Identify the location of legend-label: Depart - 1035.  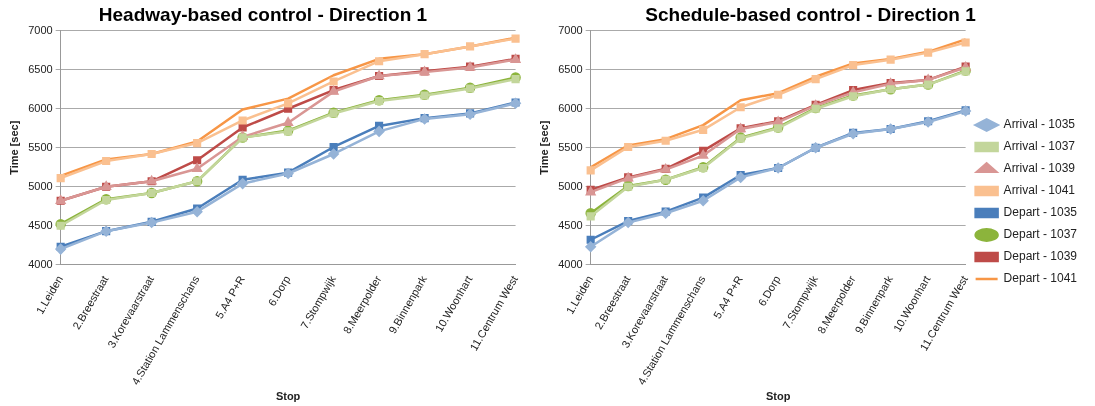
(1040, 212).